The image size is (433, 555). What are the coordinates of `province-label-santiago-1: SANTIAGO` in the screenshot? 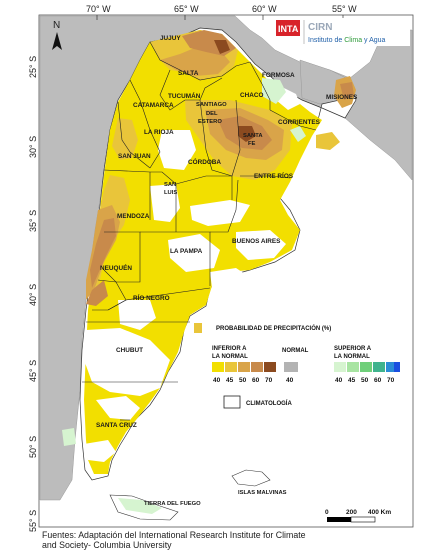 It's located at (211, 105).